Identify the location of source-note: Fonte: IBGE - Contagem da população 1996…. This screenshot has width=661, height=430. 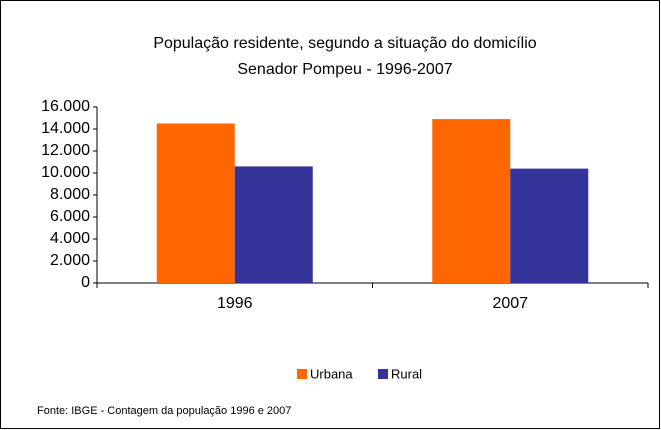
(164, 411).